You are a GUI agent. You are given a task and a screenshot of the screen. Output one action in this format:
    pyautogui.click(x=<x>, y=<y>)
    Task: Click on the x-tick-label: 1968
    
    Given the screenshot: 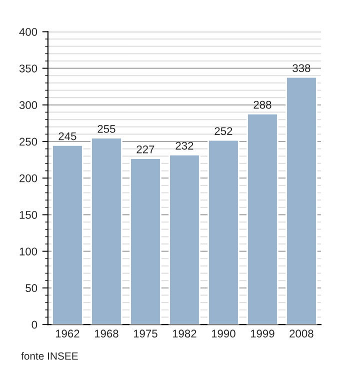 What is the action you would take?
    pyautogui.click(x=106, y=334)
    